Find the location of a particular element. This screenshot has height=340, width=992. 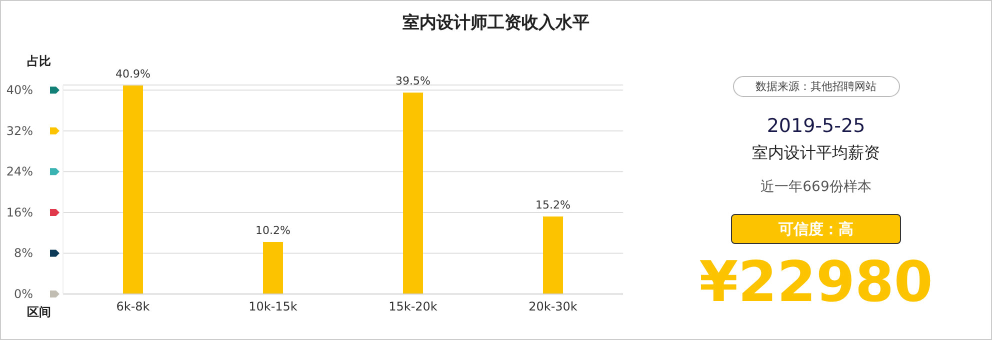

y-tick-label: 16% is located at coordinates (19, 212).